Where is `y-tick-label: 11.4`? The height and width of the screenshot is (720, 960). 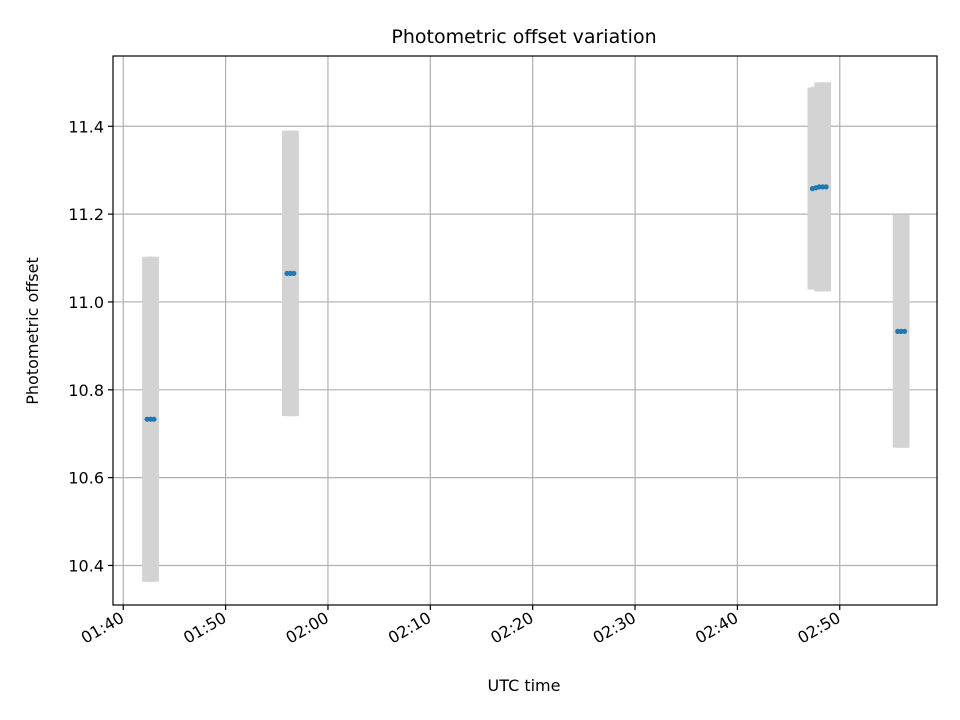 y-tick-label: 11.4 is located at coordinates (86, 126).